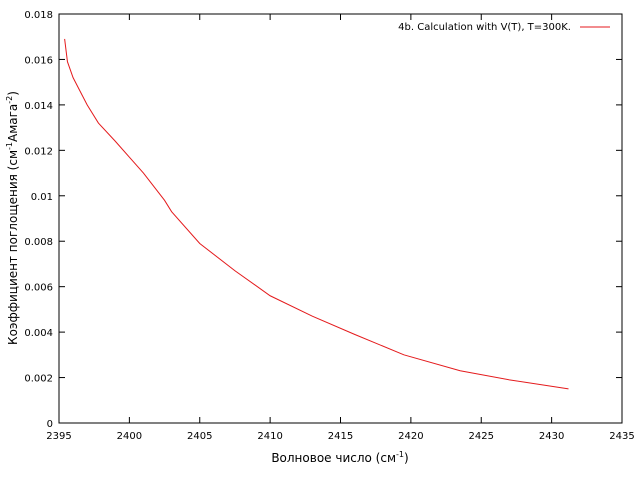 The width and height of the screenshot is (640, 480). What do you see at coordinates (50, 424) in the screenshot?
I see `y-tick-label: 0` at bounding box center [50, 424].